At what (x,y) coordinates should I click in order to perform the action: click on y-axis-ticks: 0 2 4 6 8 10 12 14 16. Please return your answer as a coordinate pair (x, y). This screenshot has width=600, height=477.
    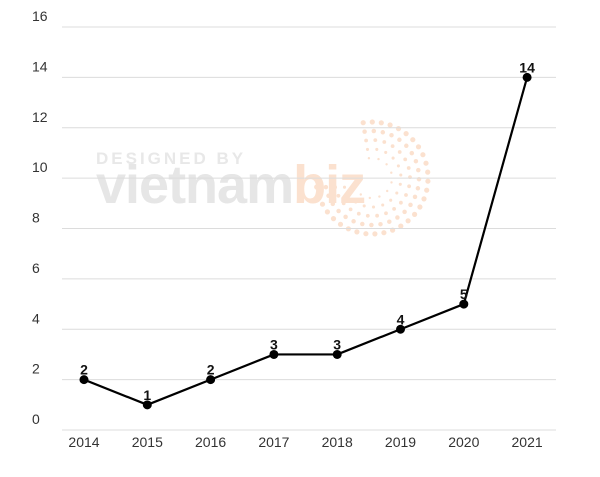
    Looking at the image, I should click on (40, 217).